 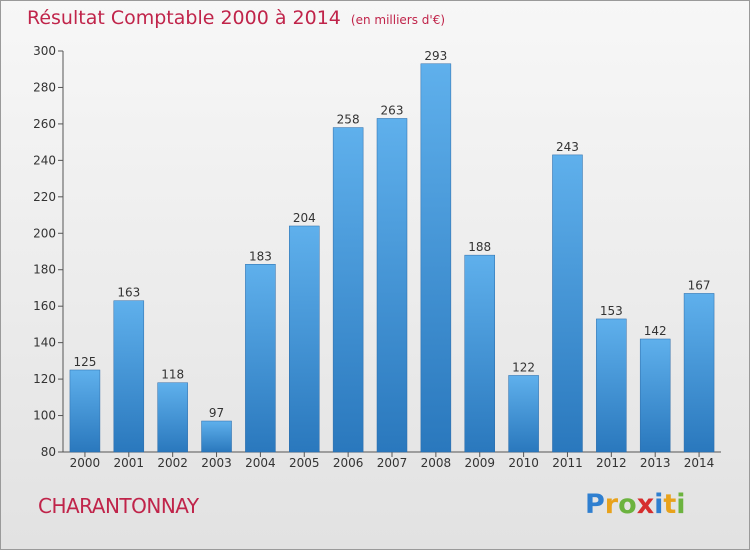 I want to click on bar-2009, so click(x=479, y=353).